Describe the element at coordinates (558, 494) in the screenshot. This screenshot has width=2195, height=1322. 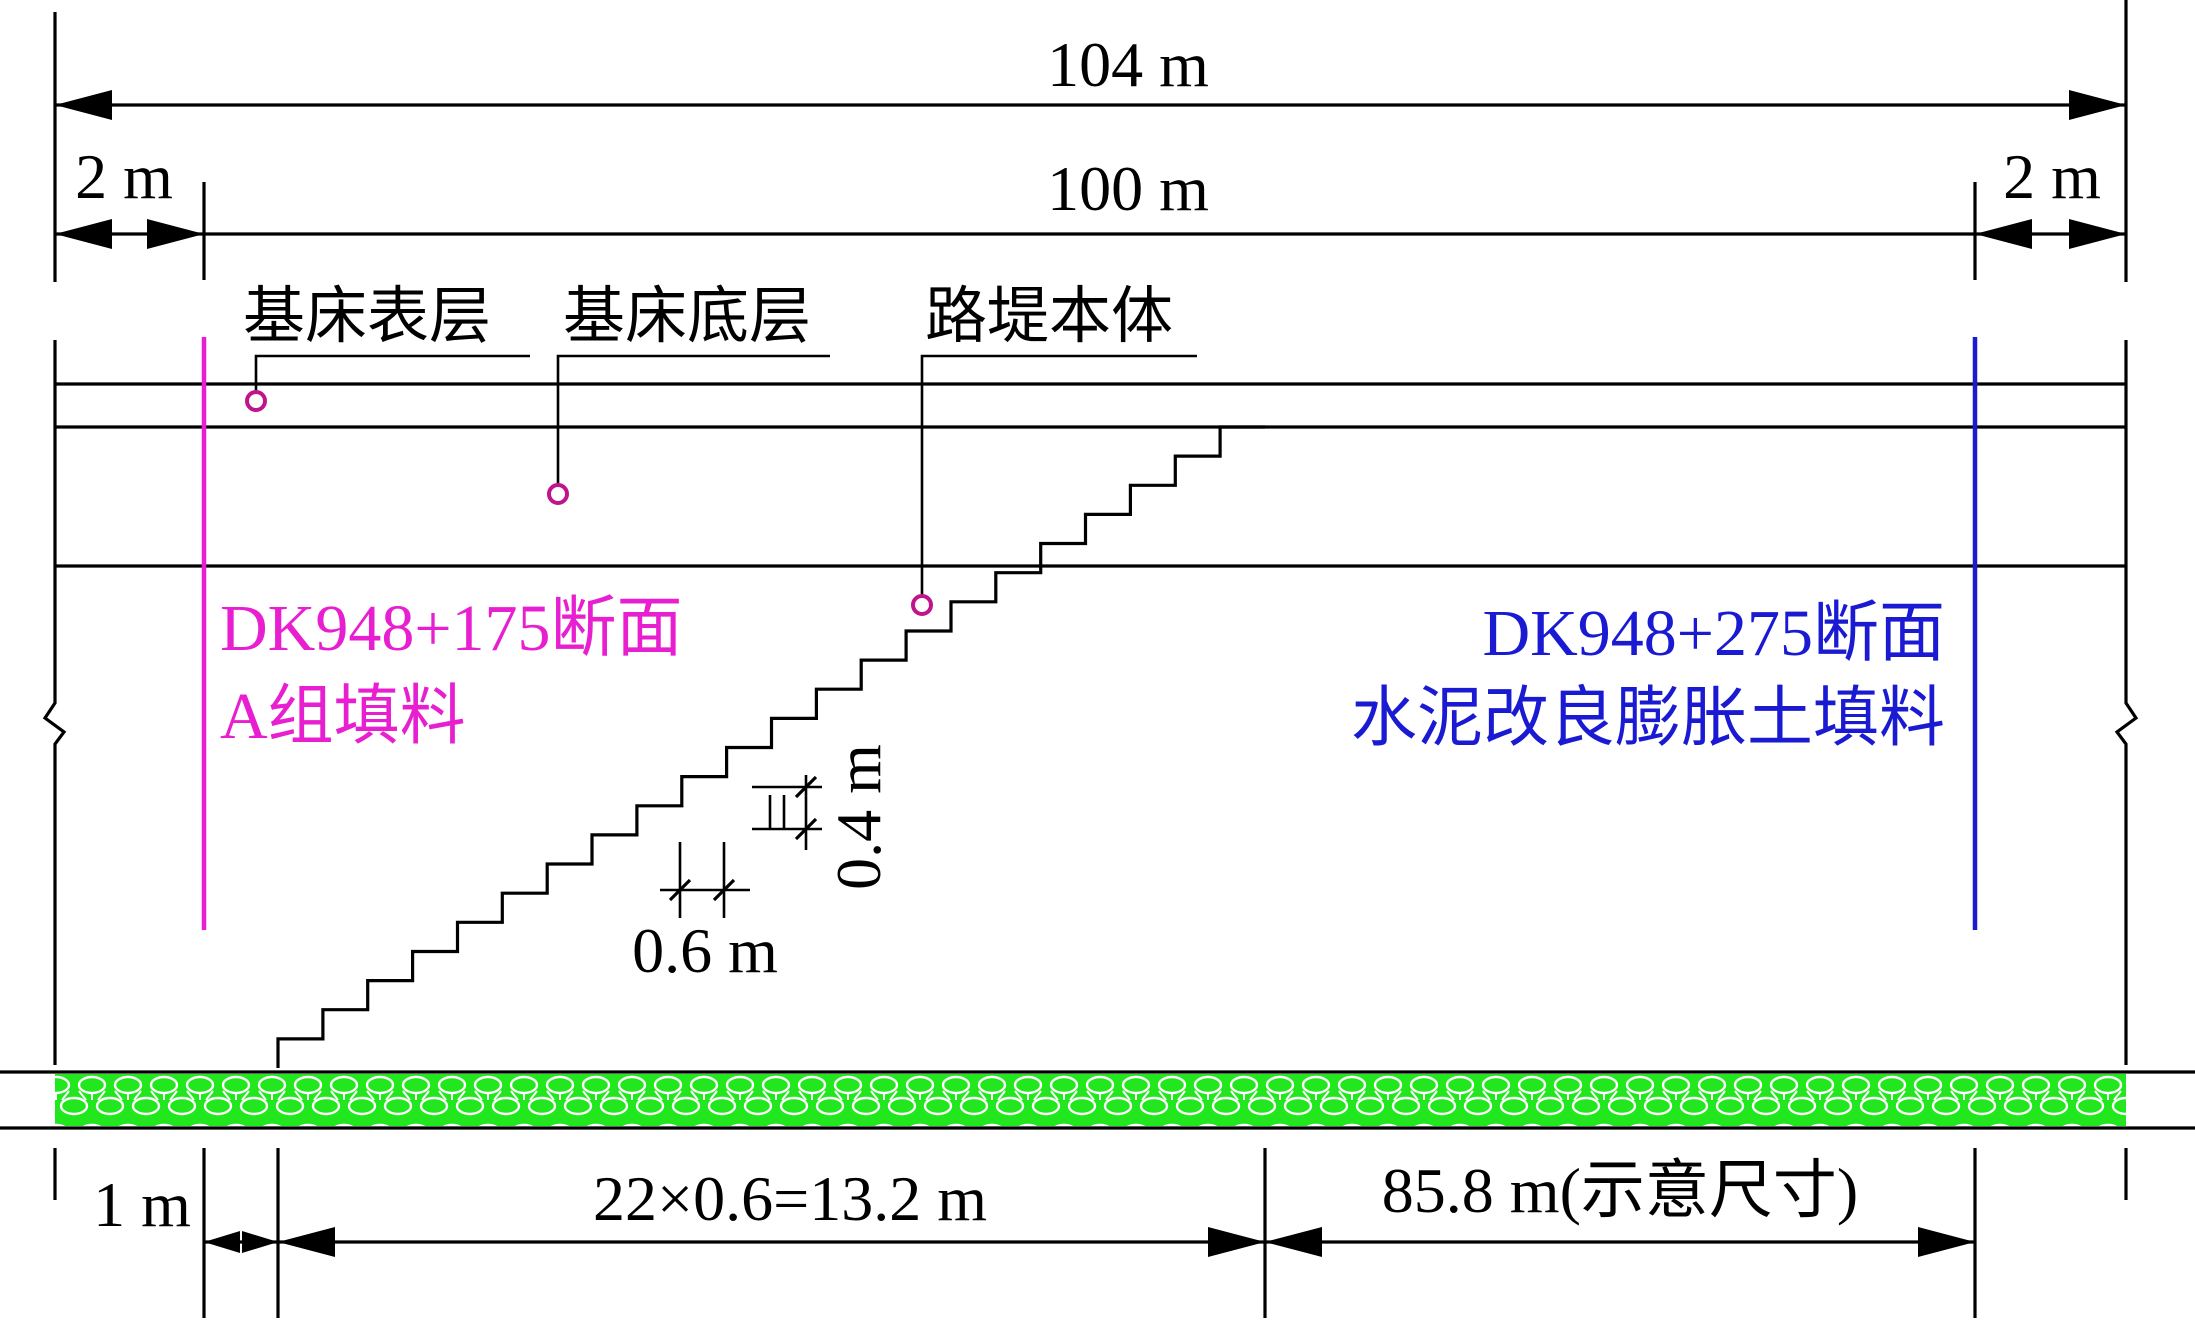
I see `leader-dot-bottom` at that location.